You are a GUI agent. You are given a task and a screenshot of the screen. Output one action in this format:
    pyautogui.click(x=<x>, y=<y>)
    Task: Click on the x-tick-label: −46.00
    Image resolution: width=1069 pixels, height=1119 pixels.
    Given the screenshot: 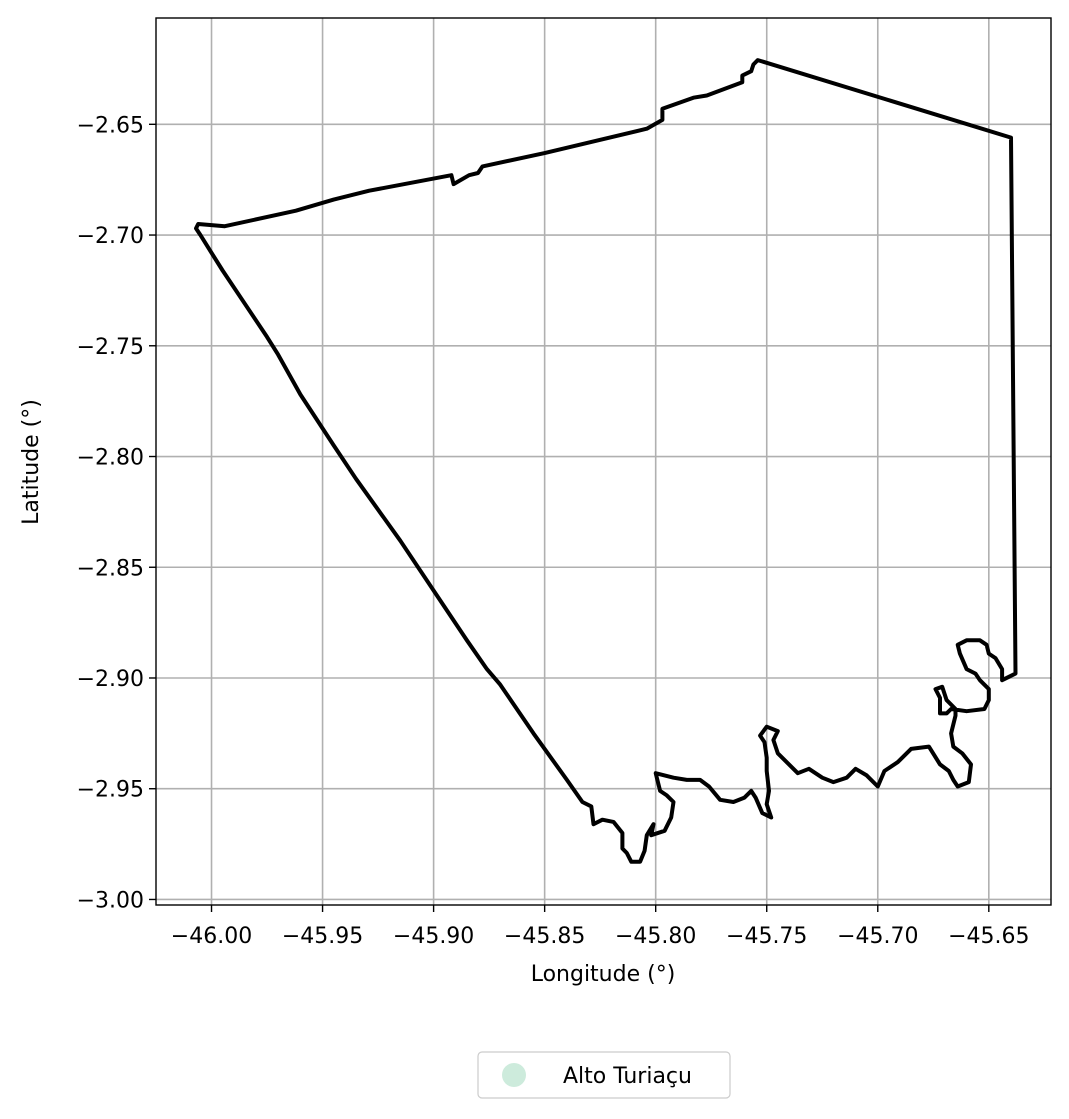 What is the action you would take?
    pyautogui.click(x=211, y=936)
    